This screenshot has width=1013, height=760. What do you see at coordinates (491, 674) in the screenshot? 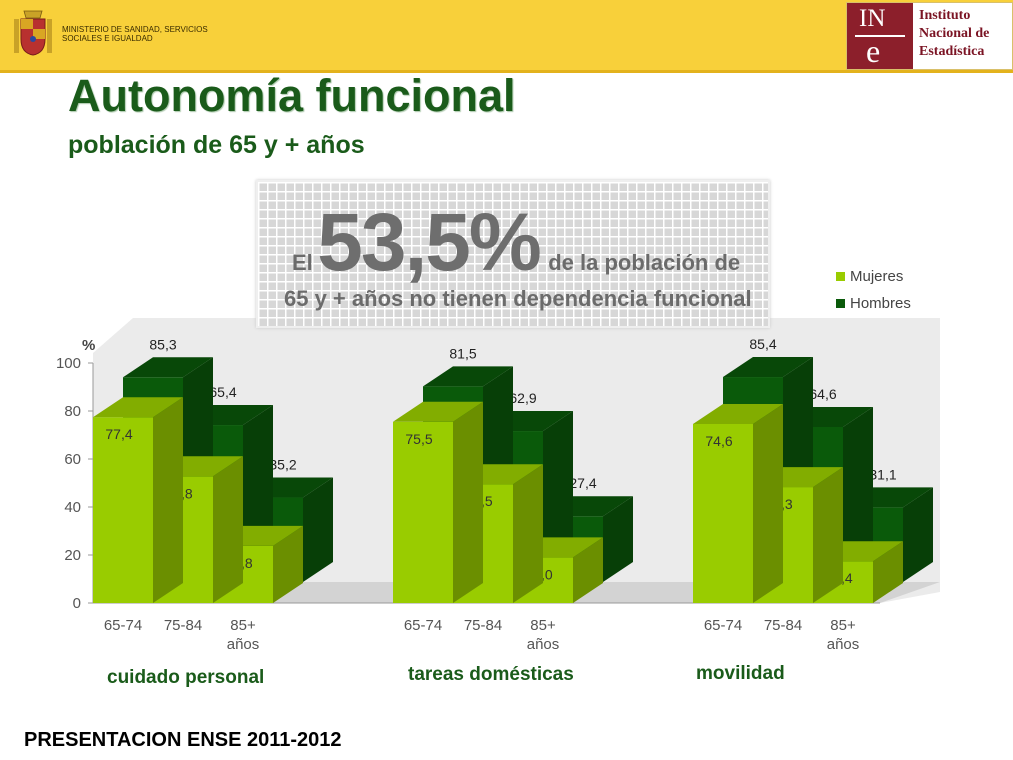
I see `group-label: tareas domésticas` at bounding box center [491, 674].